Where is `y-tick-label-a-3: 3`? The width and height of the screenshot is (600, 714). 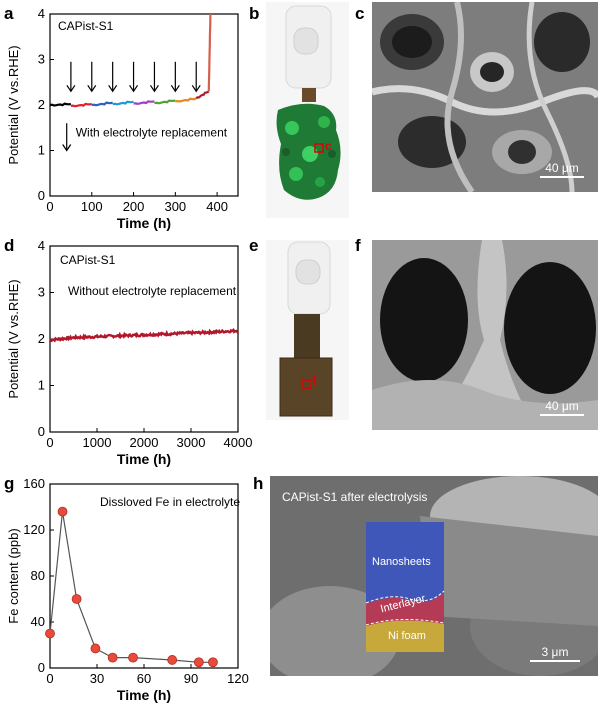
y-tick-label-a-3: 3 is located at coordinates (41, 59).